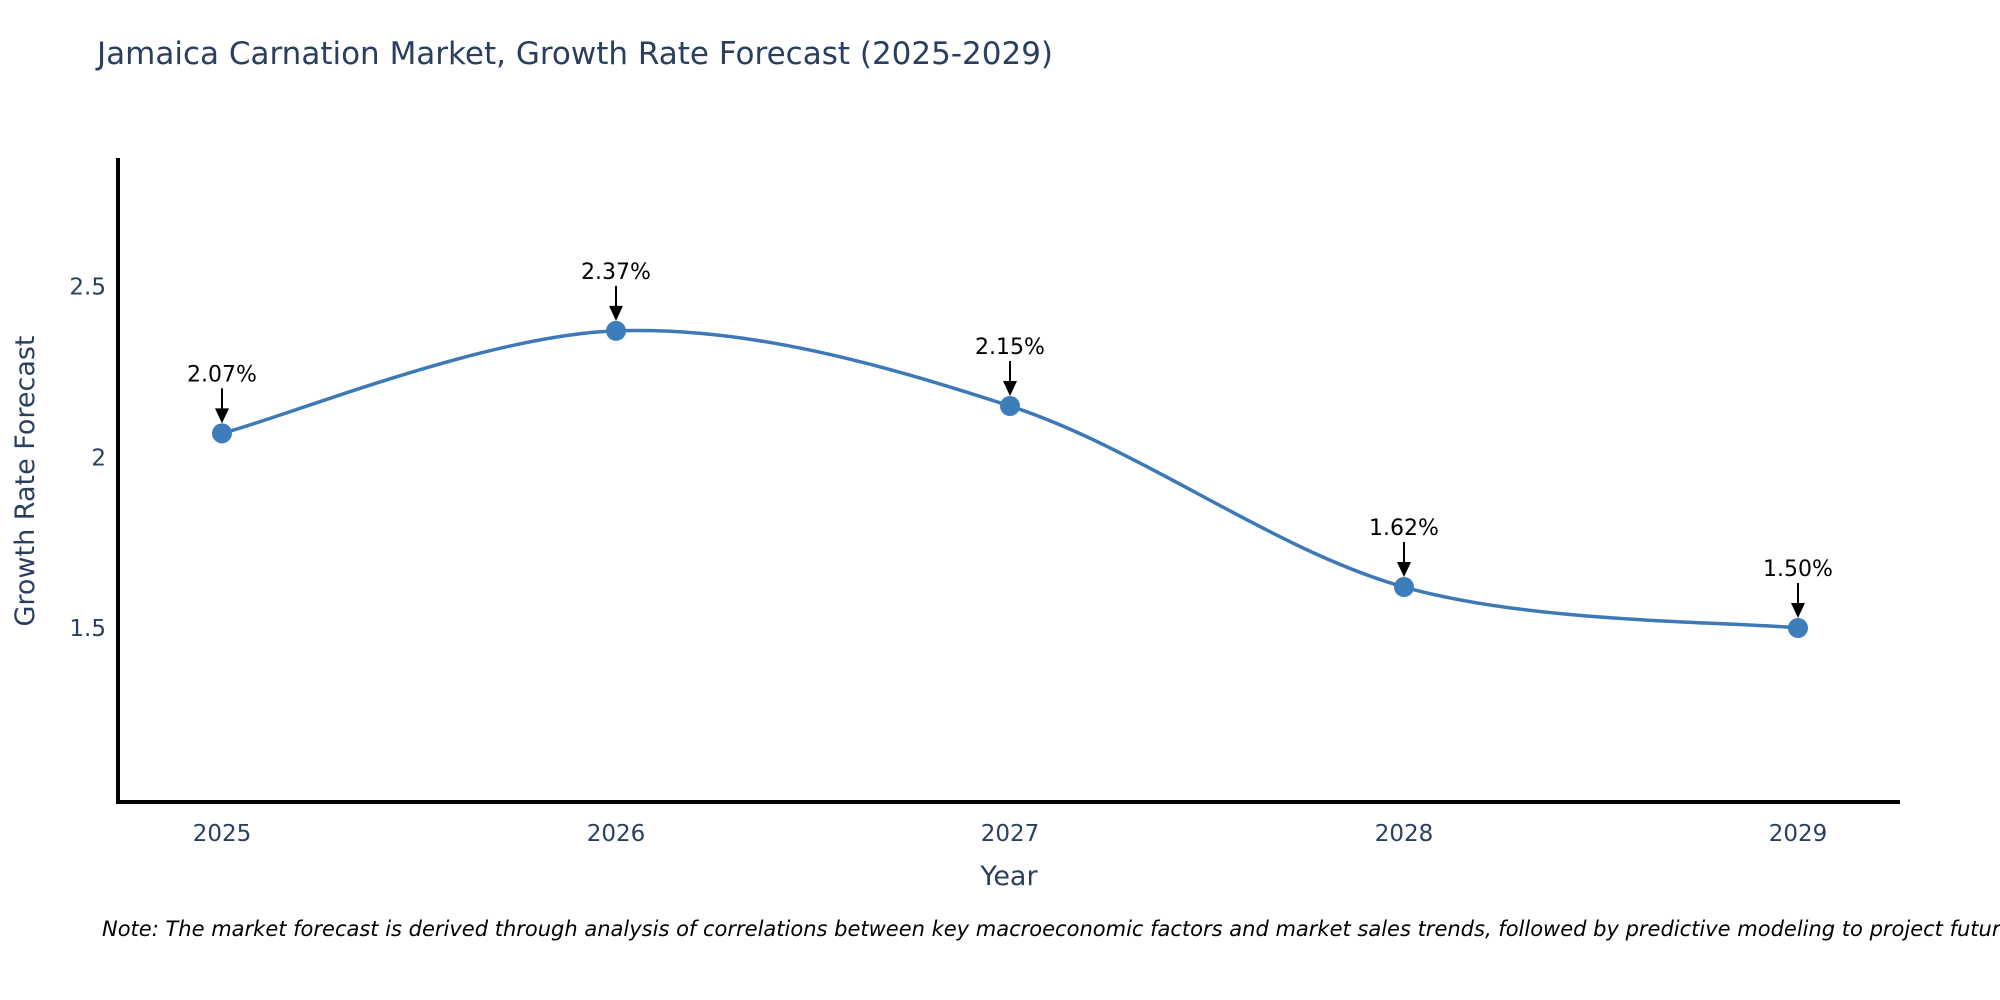 This screenshot has height=1000, width=2000. I want to click on y-tick-label: 2, so click(98, 458).